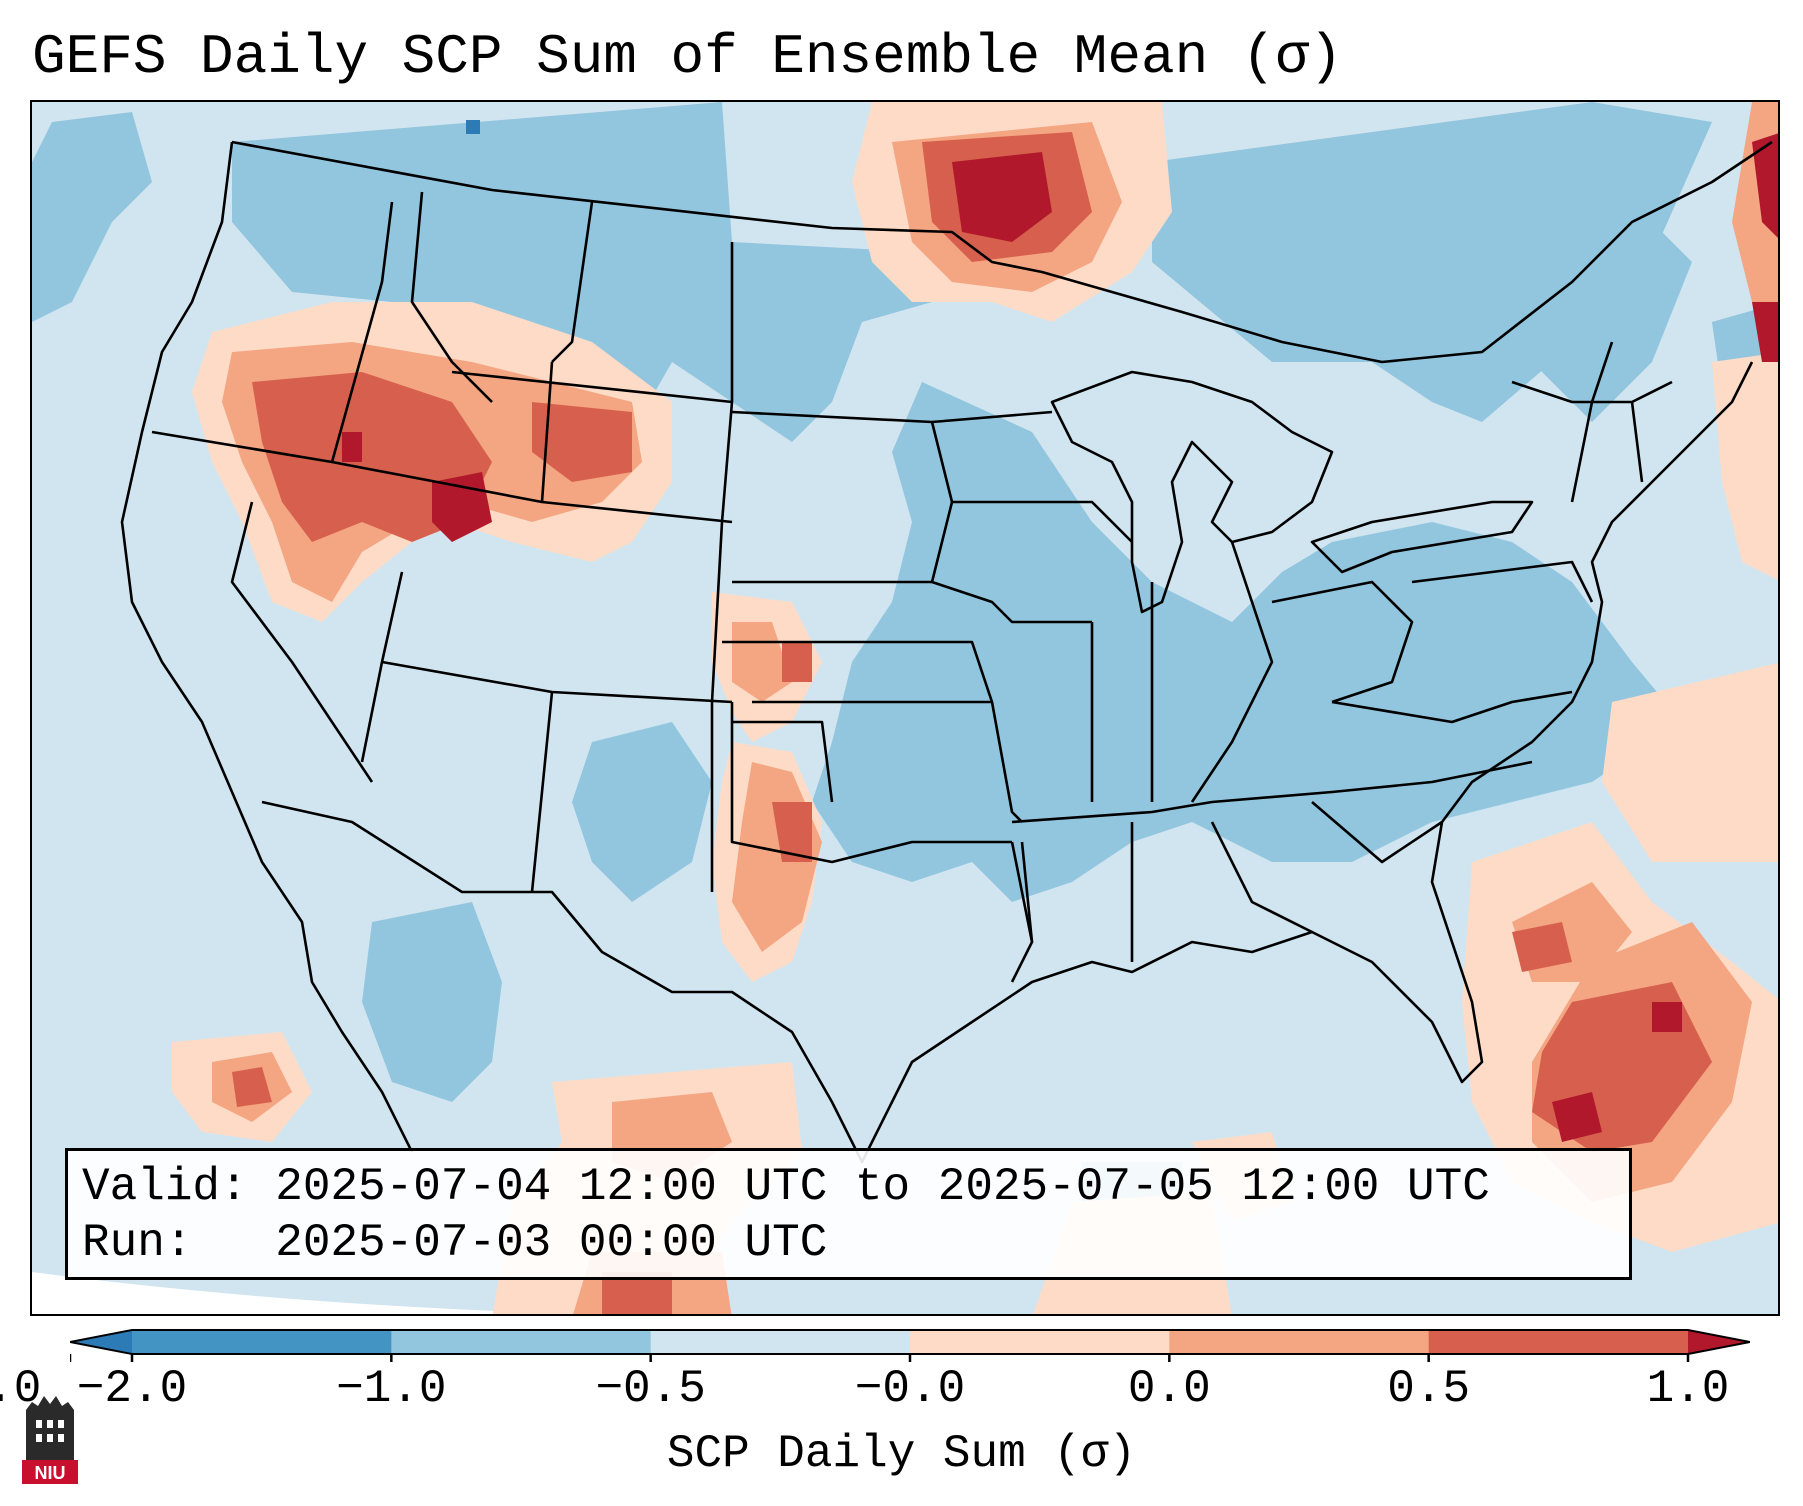 This screenshot has width=1803, height=1506. What do you see at coordinates (1429, 1389) in the screenshot?
I see `colorbar-tick-label: 0.5` at bounding box center [1429, 1389].